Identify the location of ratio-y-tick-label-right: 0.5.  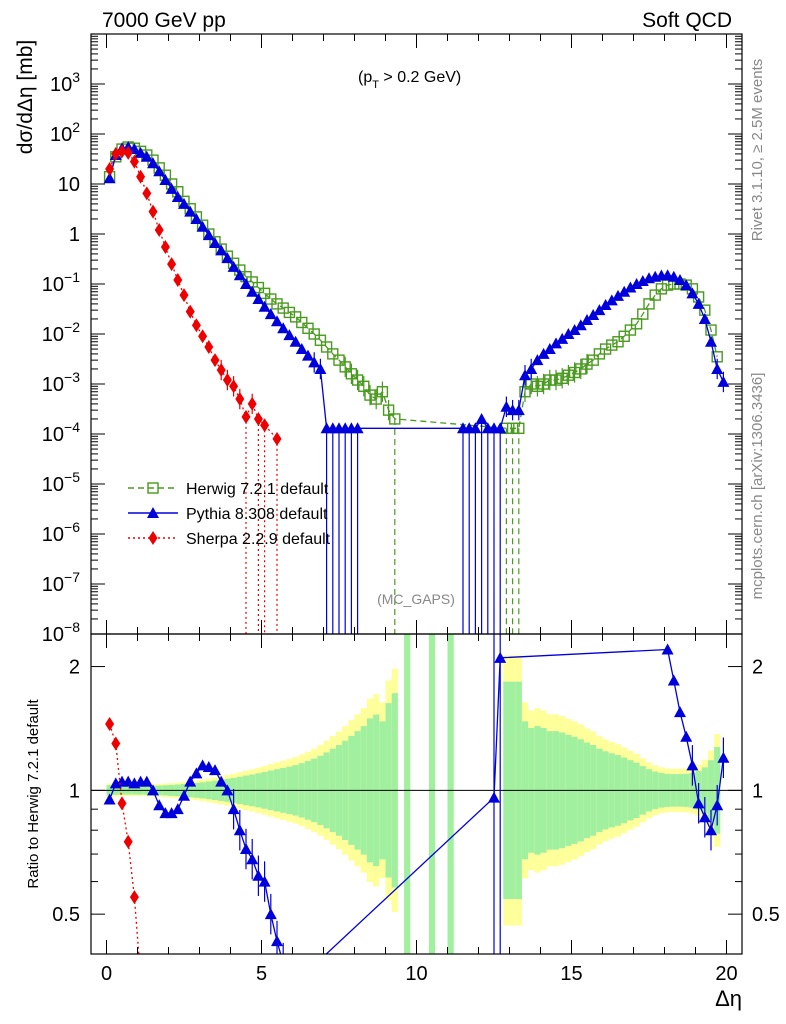
(766, 915).